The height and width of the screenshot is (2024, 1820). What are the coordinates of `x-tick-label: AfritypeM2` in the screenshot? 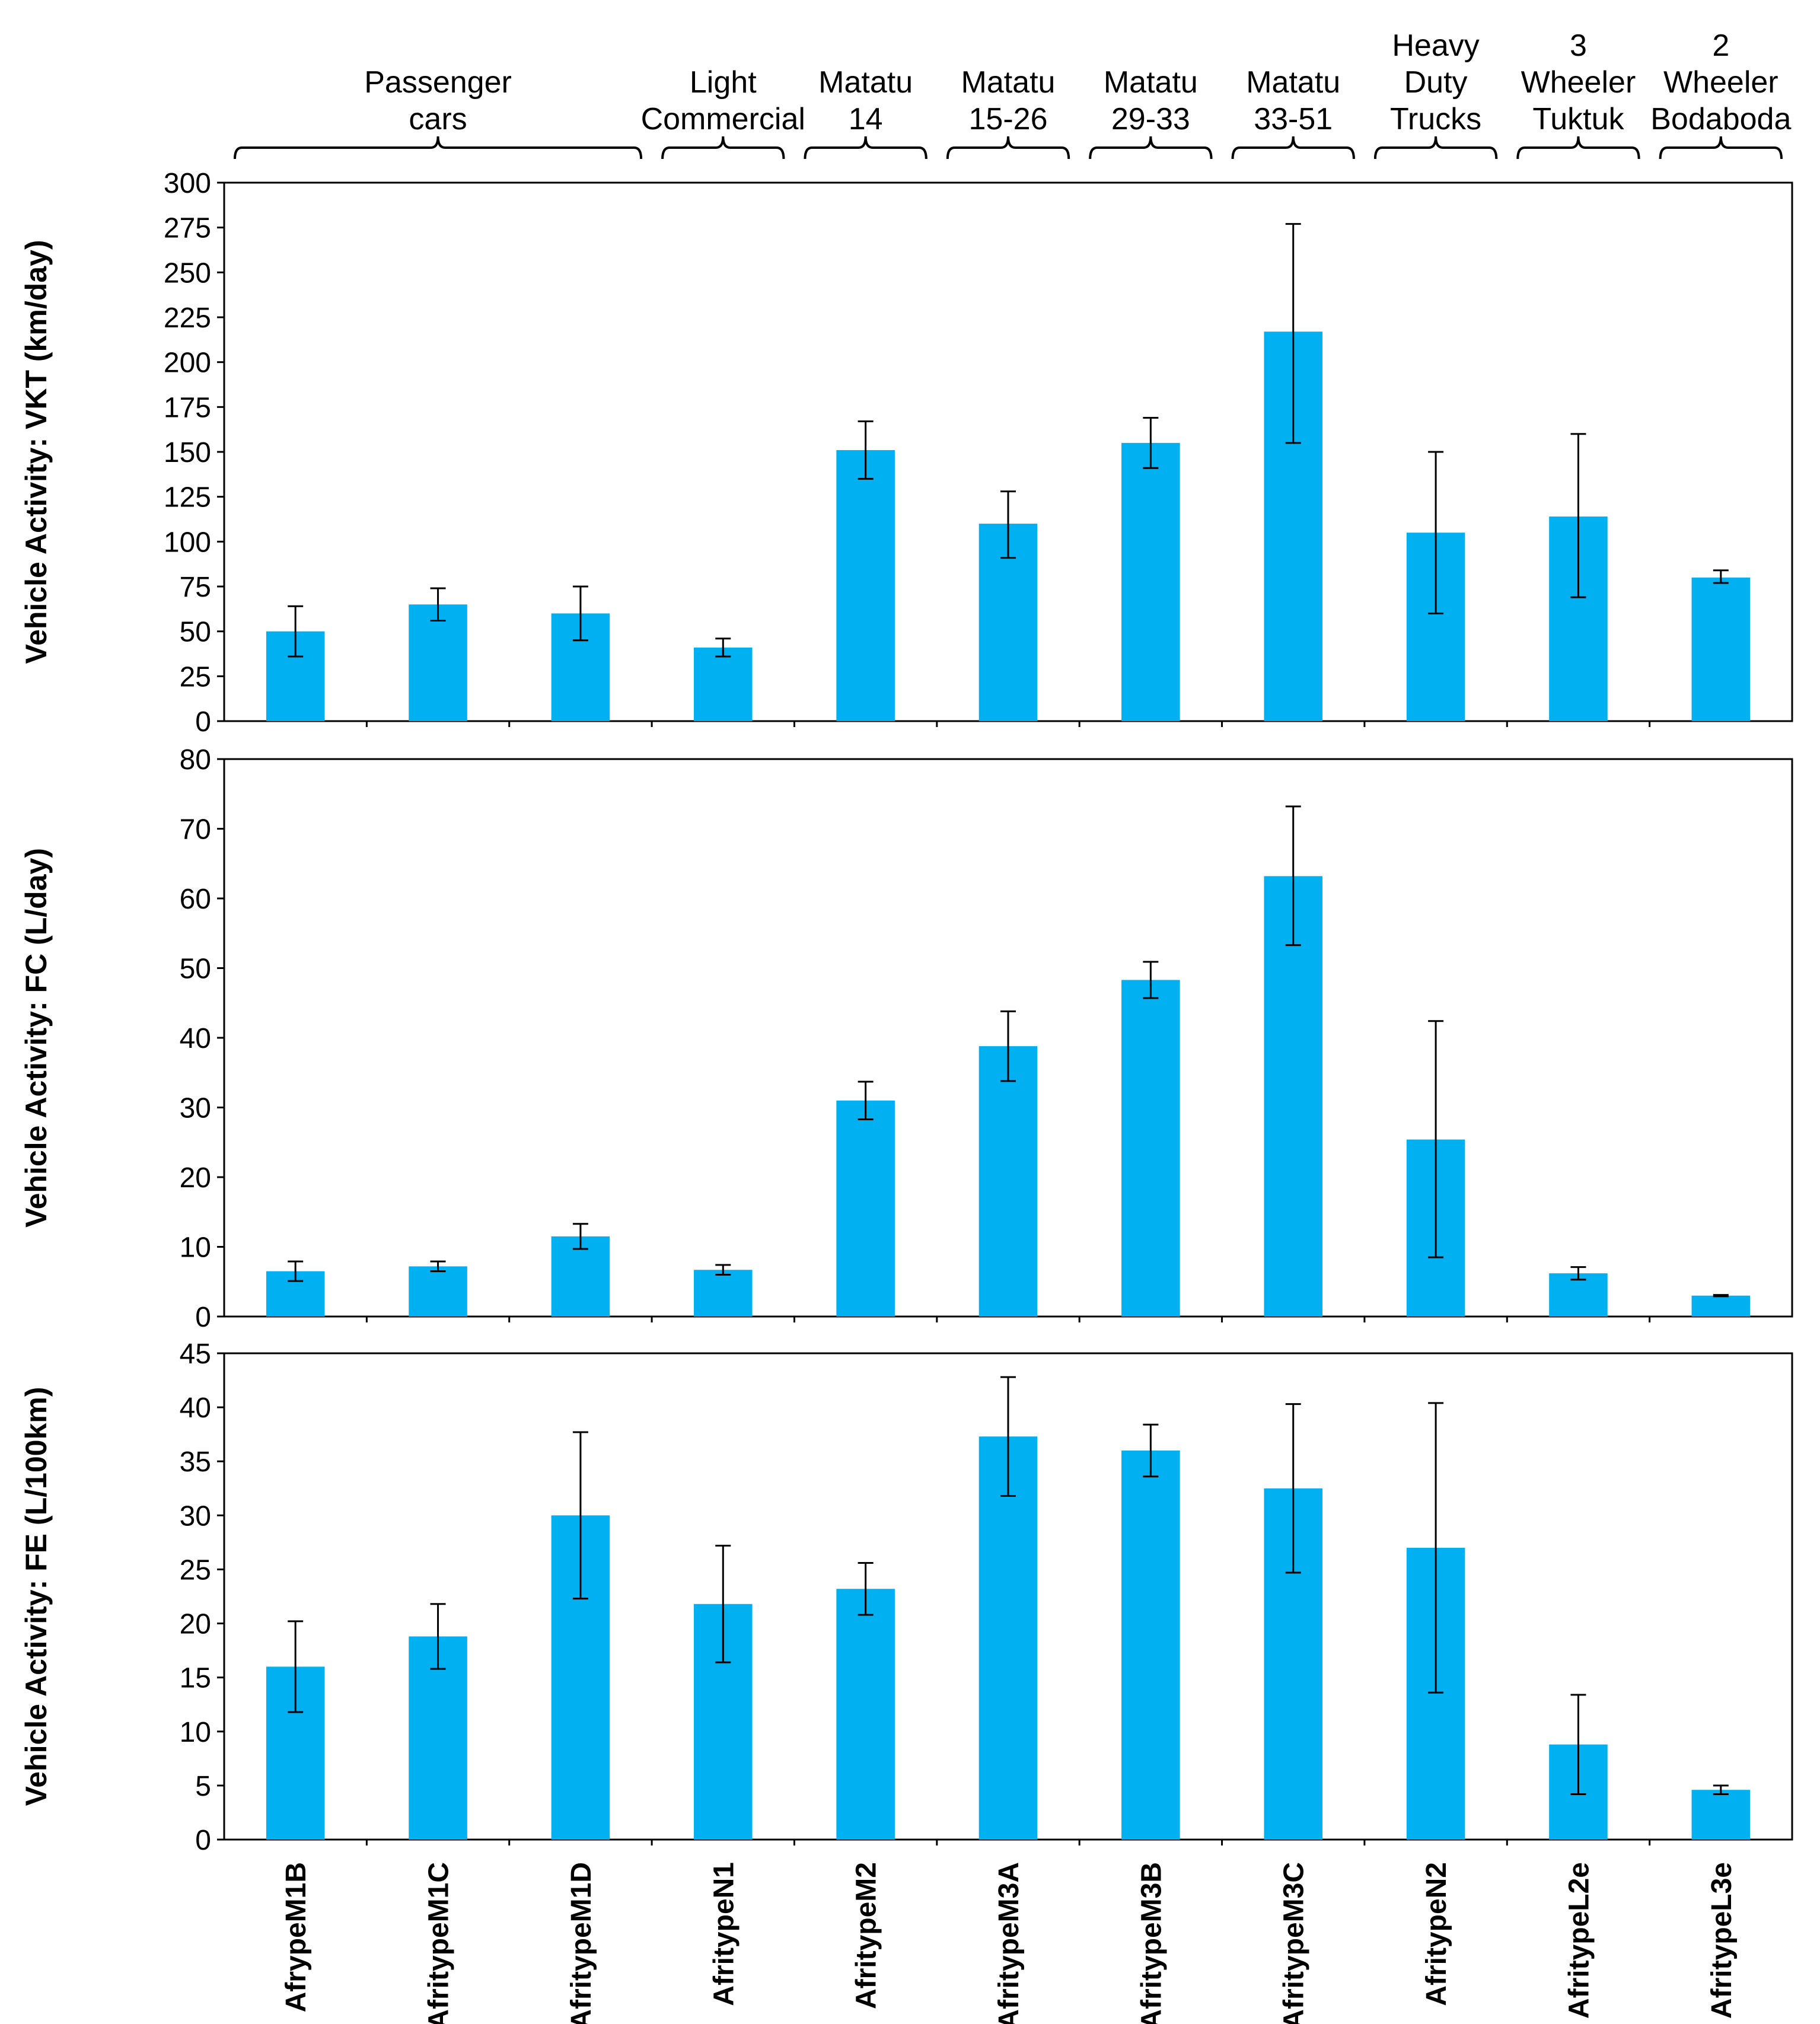 It's located at (866, 1935).